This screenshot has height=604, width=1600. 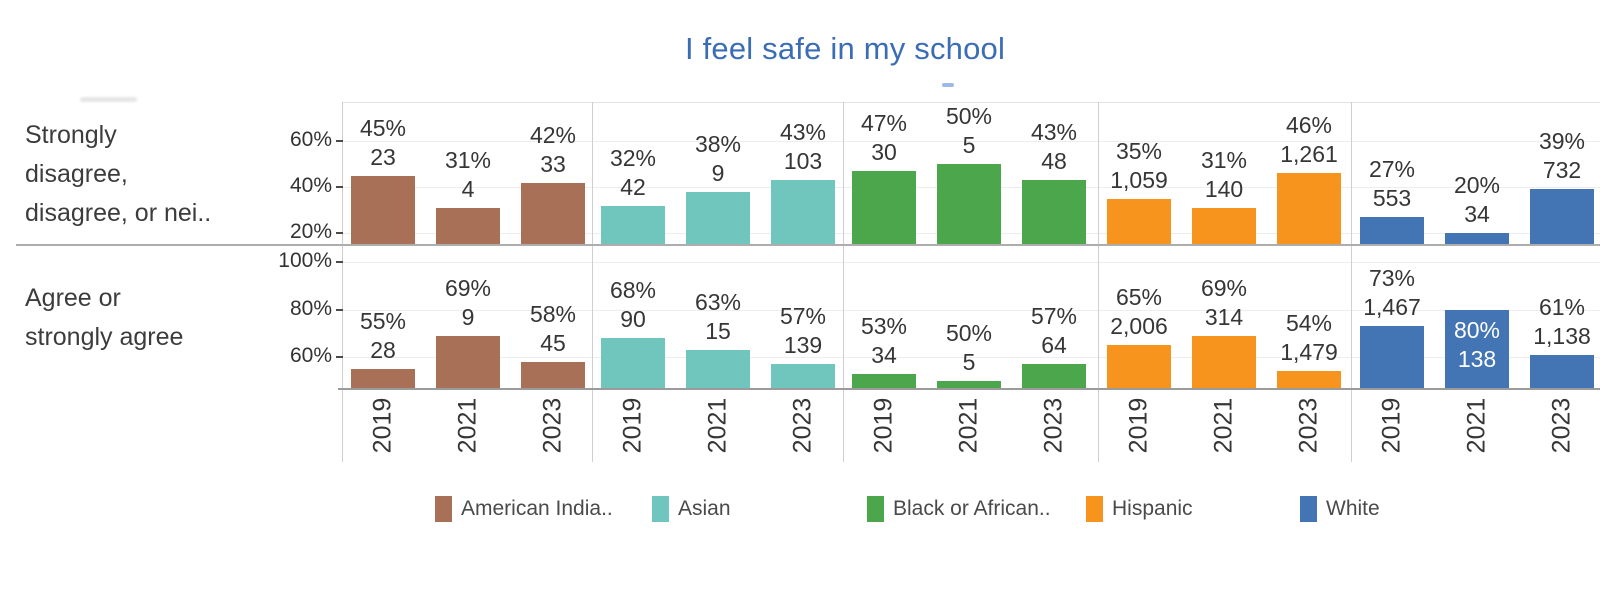 What do you see at coordinates (1562, 371) in the screenshot?
I see `bar-white-2023-agree` at bounding box center [1562, 371].